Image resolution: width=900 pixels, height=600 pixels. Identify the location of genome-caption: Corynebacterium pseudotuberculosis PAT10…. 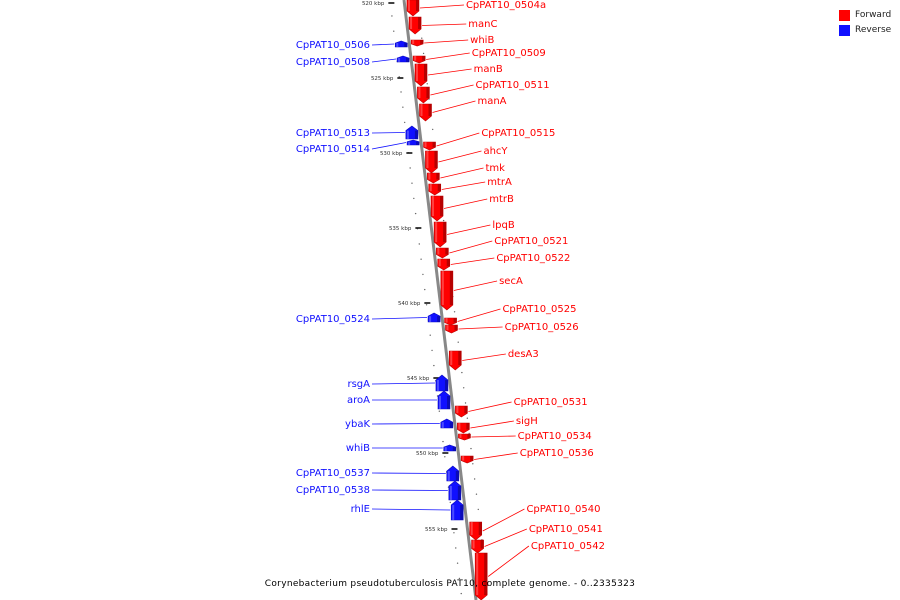
(450, 584).